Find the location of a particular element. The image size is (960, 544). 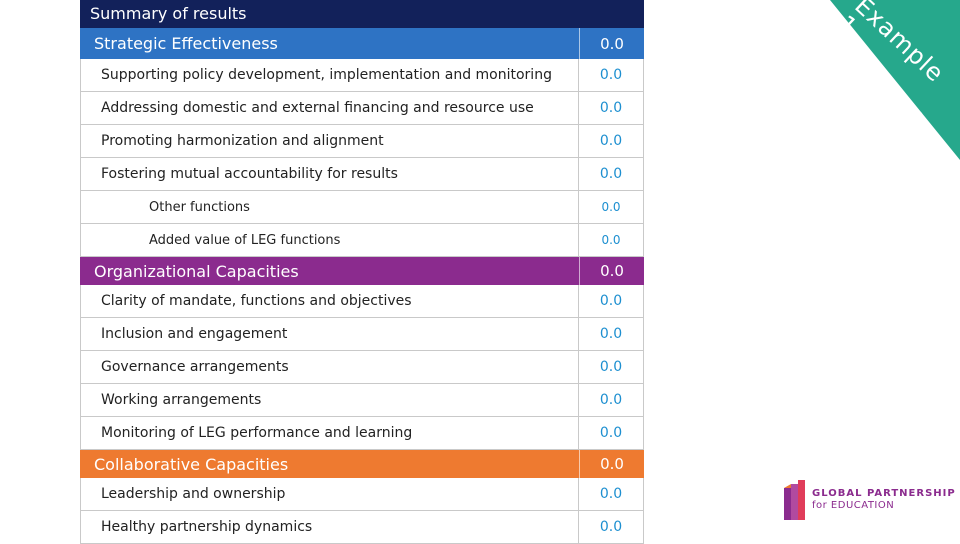

table-row: Working arrangements 0.0 is located at coordinates (362, 400).